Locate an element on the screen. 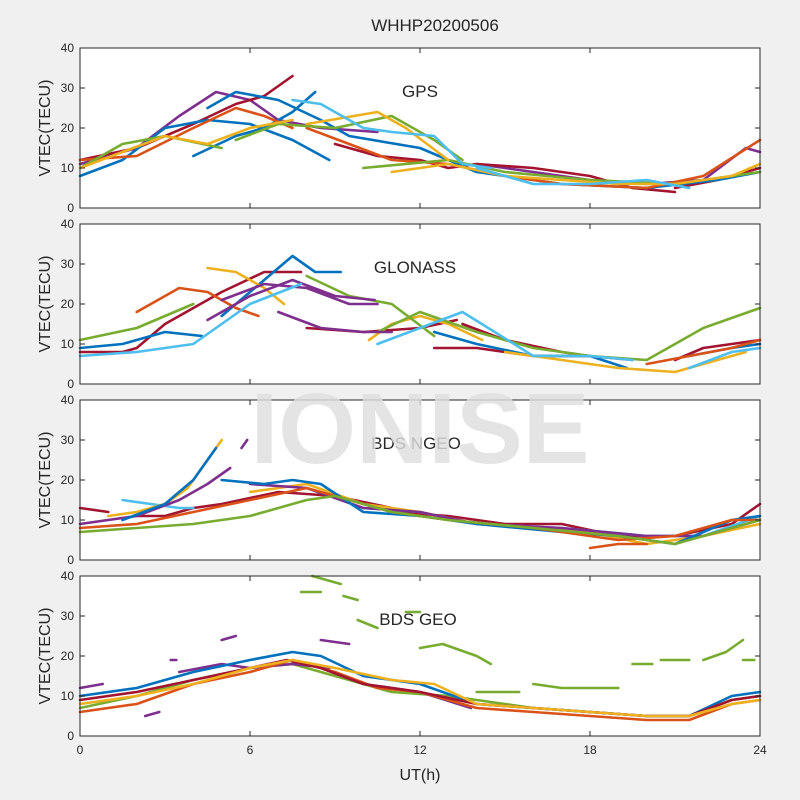 The width and height of the screenshot is (800, 800). watermark: IONISE is located at coordinates (420, 429).